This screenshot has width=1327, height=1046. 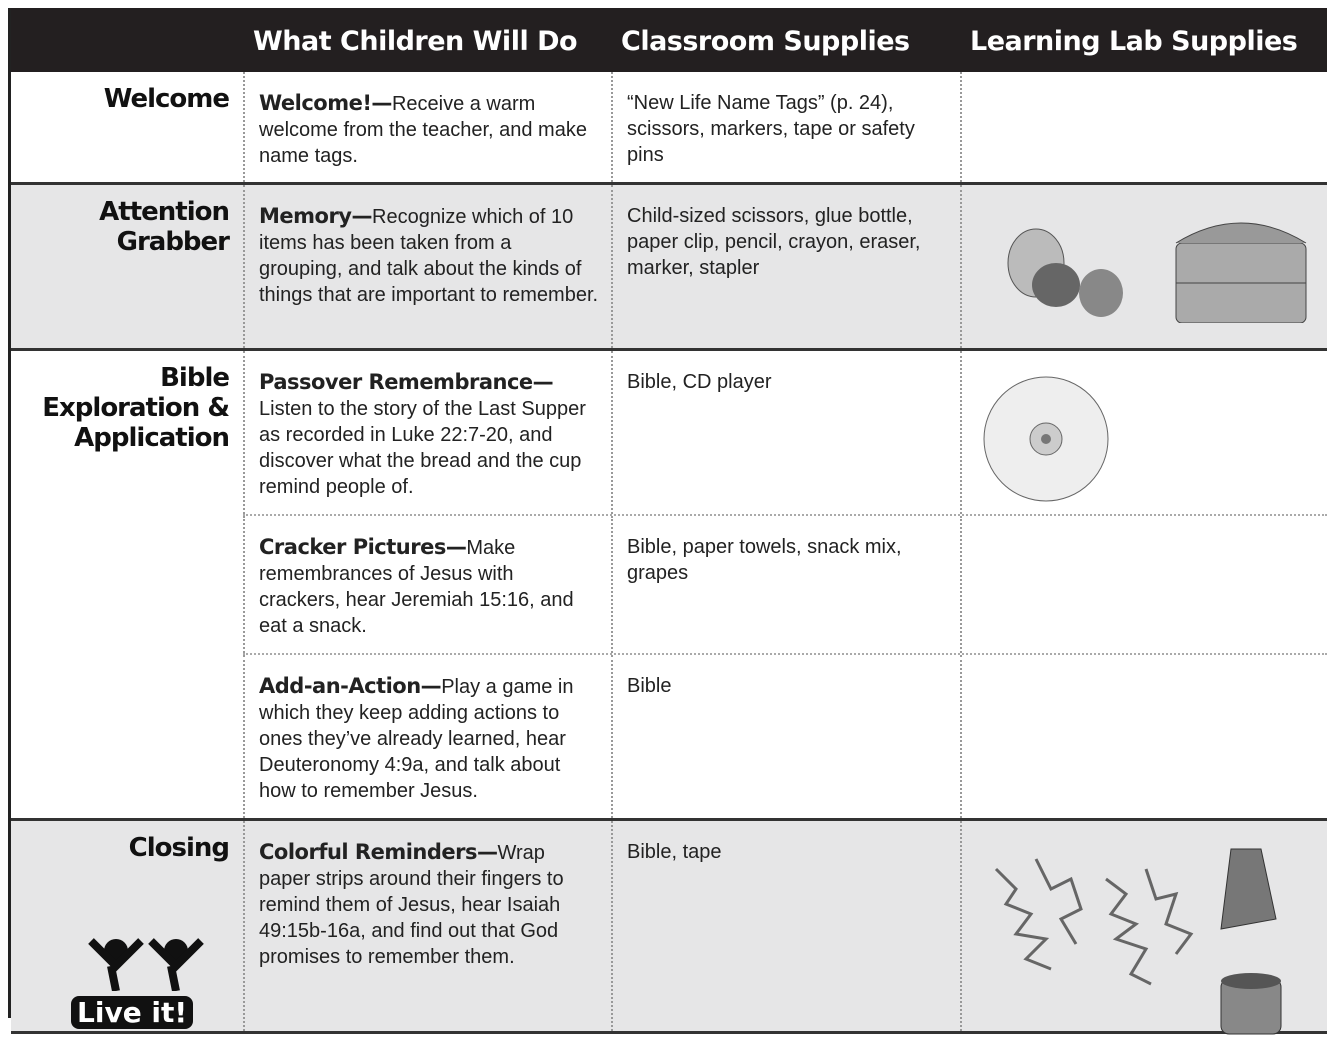 I want to click on live-it-logo: Live it!, so click(x=146, y=981).